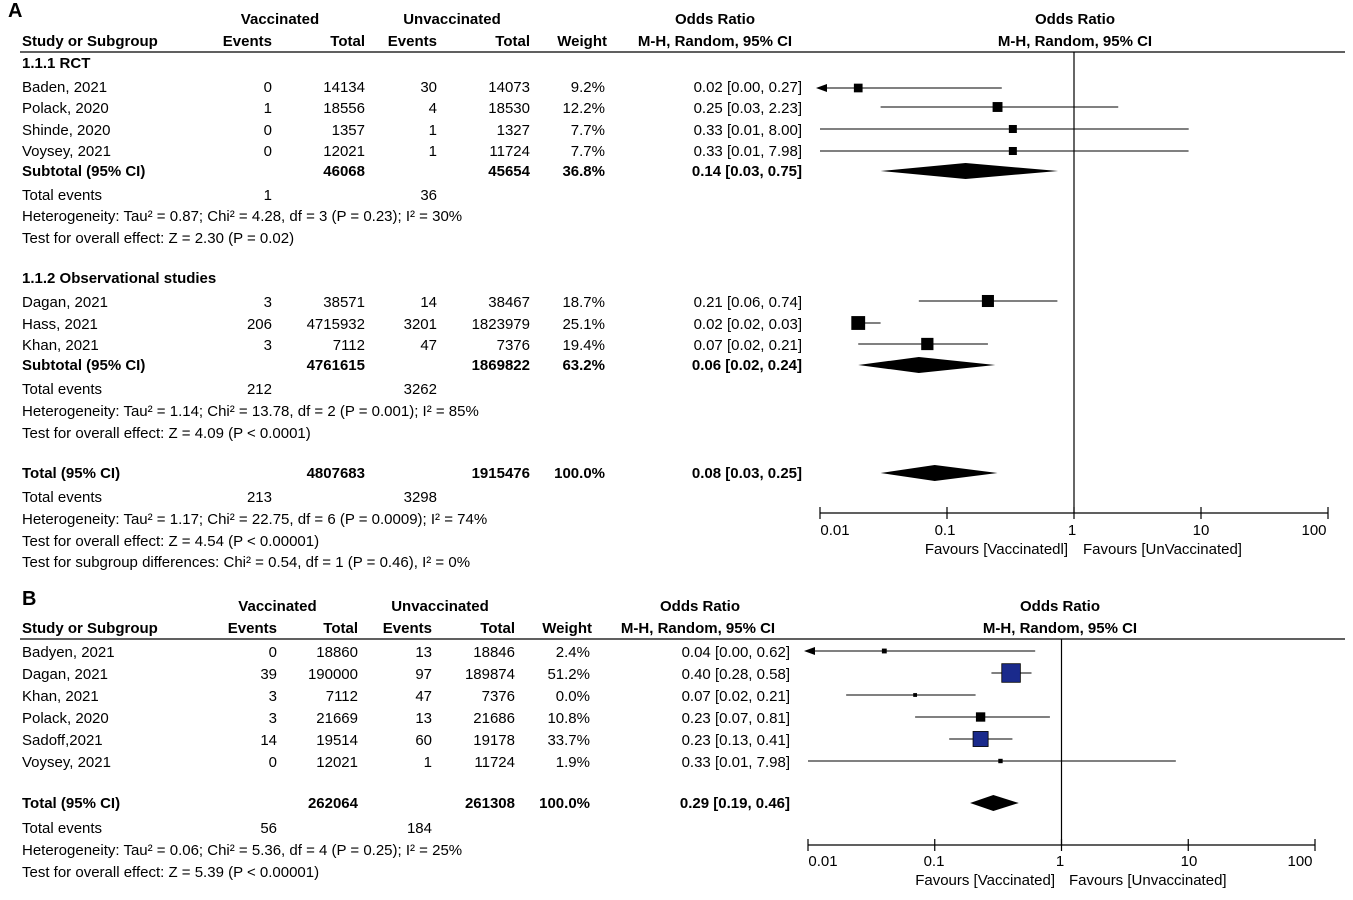 The height and width of the screenshot is (900, 1353). I want to click on total-vaccinated: 18860, so click(337, 652).